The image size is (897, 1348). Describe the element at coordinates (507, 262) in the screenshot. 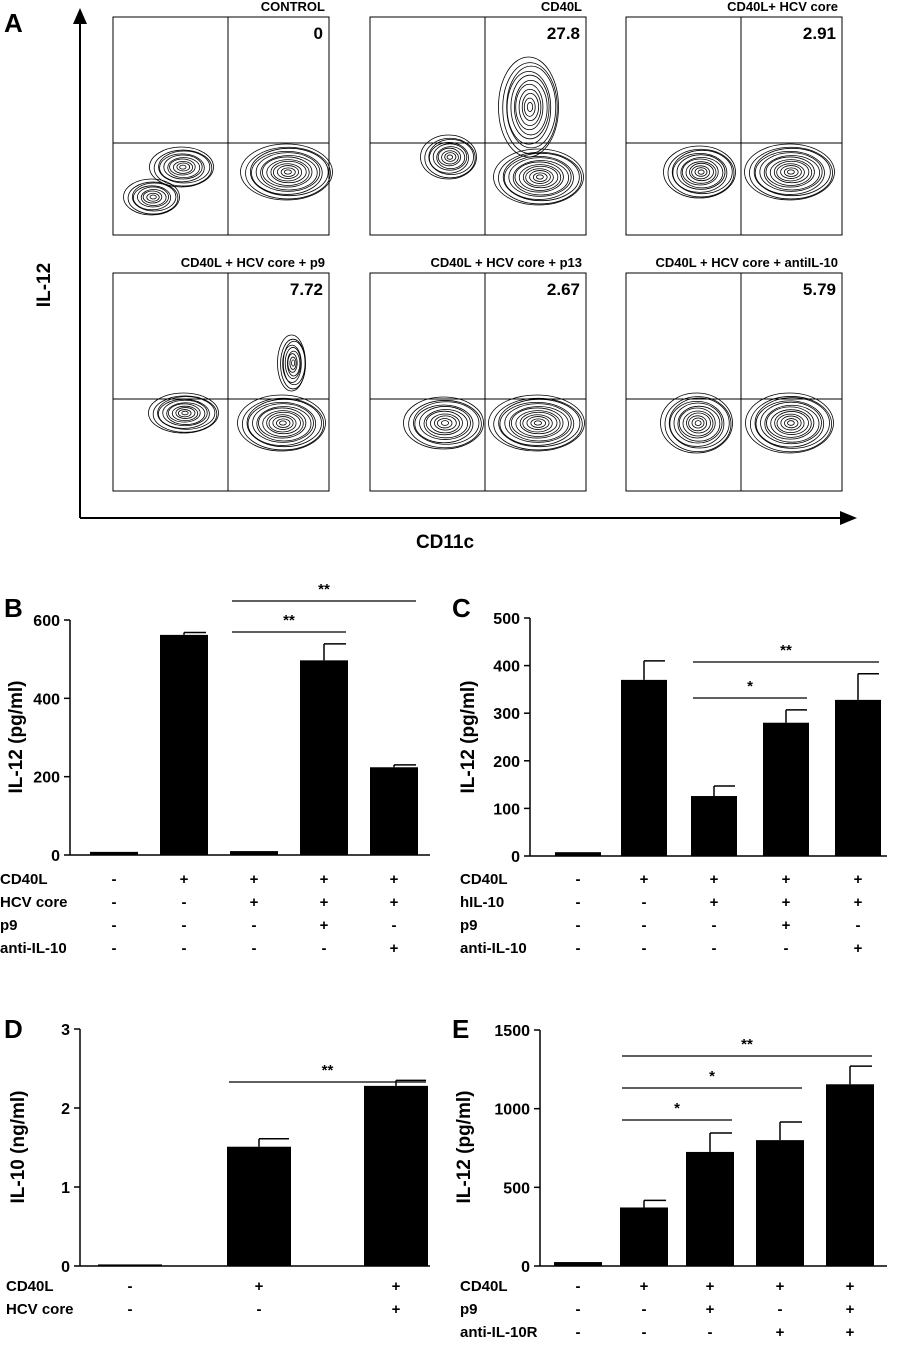

I see `plot-title: CD40L + HCV core + p13` at that location.